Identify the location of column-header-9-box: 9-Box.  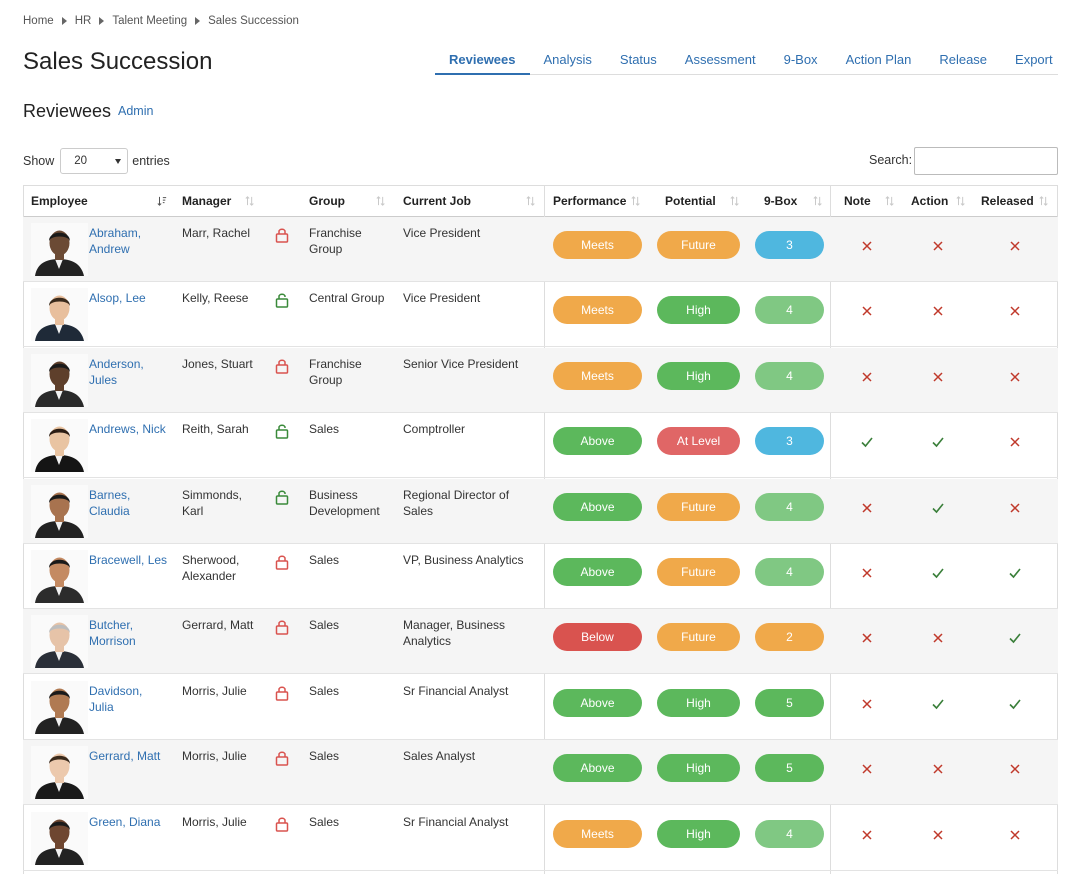
(781, 201).